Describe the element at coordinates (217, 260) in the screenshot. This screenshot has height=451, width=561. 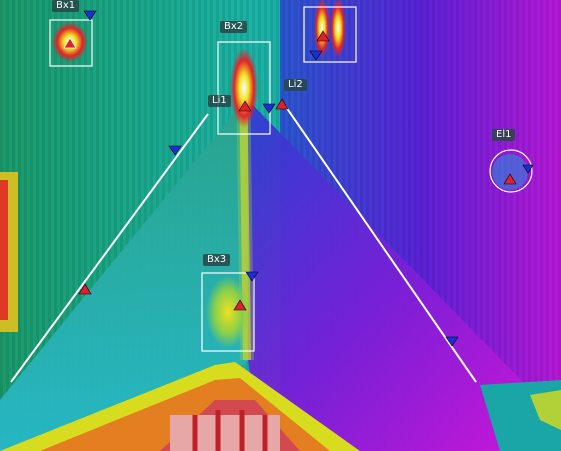
I see `box-label-bx3: Bx3` at that location.